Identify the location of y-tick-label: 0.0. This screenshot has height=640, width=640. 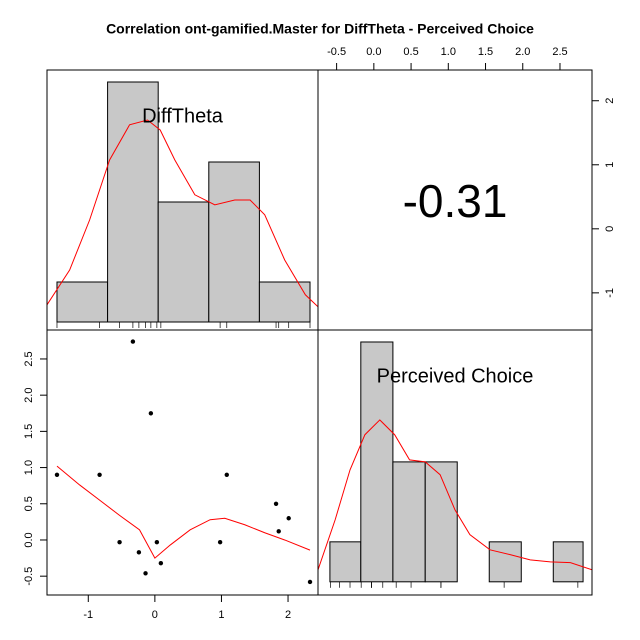
(29, 539).